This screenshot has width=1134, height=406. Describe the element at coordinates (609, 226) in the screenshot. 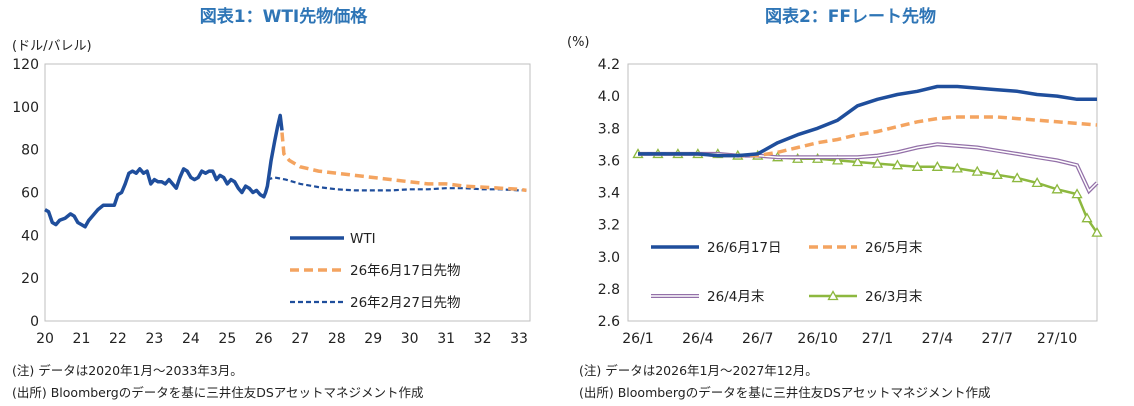

I see `y-tick-label-3: 3.2` at that location.